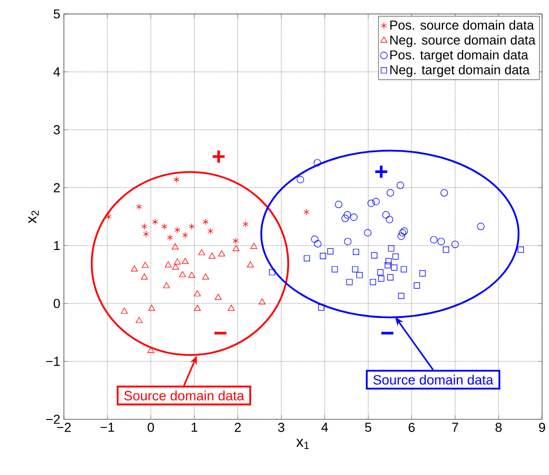  Describe the element at coordinates (56, 71) in the screenshot. I see `y-tick-label: 4` at that location.